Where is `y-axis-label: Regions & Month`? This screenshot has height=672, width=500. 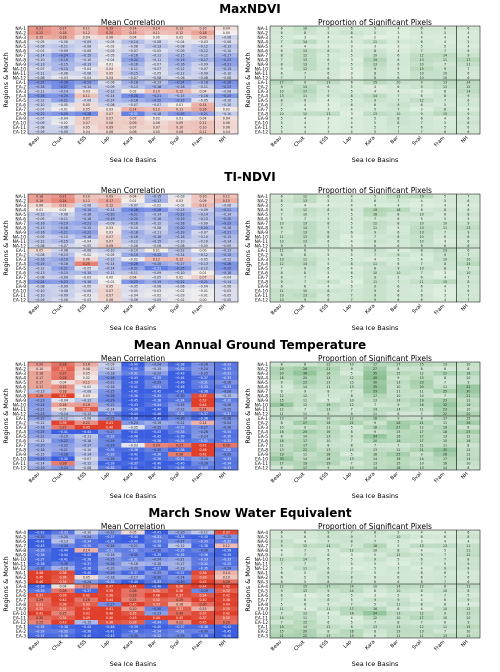
y-axis-label: Regions & Month is located at coordinates (248, 247).